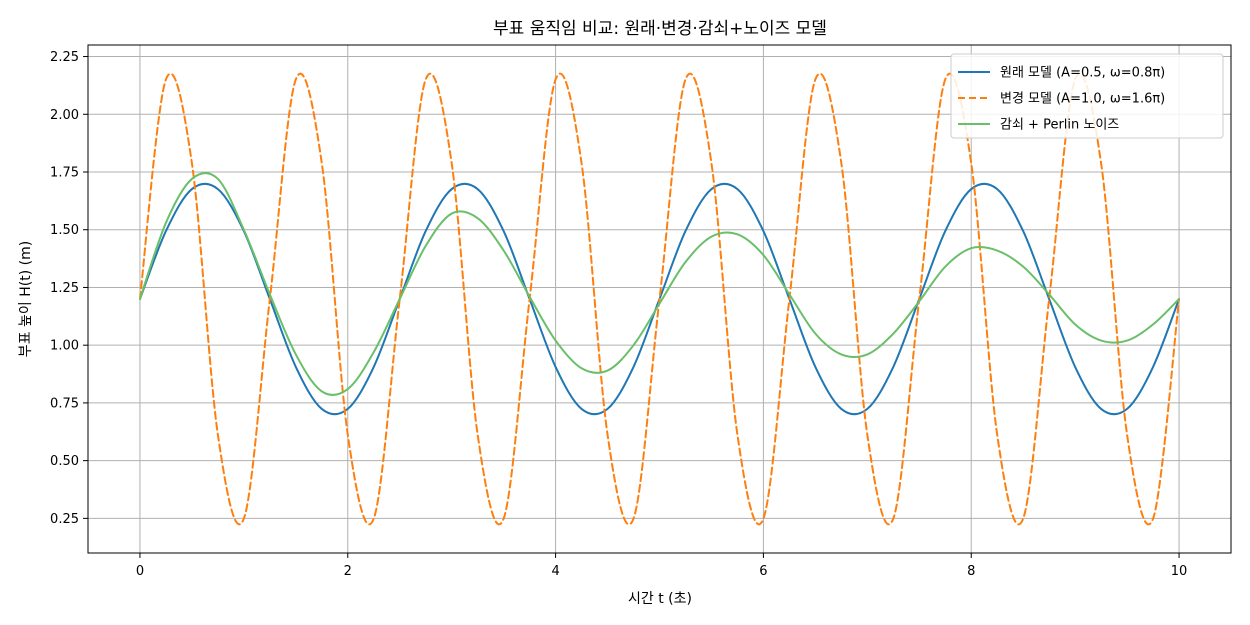 The height and width of the screenshot is (625, 1250). What do you see at coordinates (64, 230) in the screenshot?
I see `y-tick-label: 1.50` at bounding box center [64, 230].